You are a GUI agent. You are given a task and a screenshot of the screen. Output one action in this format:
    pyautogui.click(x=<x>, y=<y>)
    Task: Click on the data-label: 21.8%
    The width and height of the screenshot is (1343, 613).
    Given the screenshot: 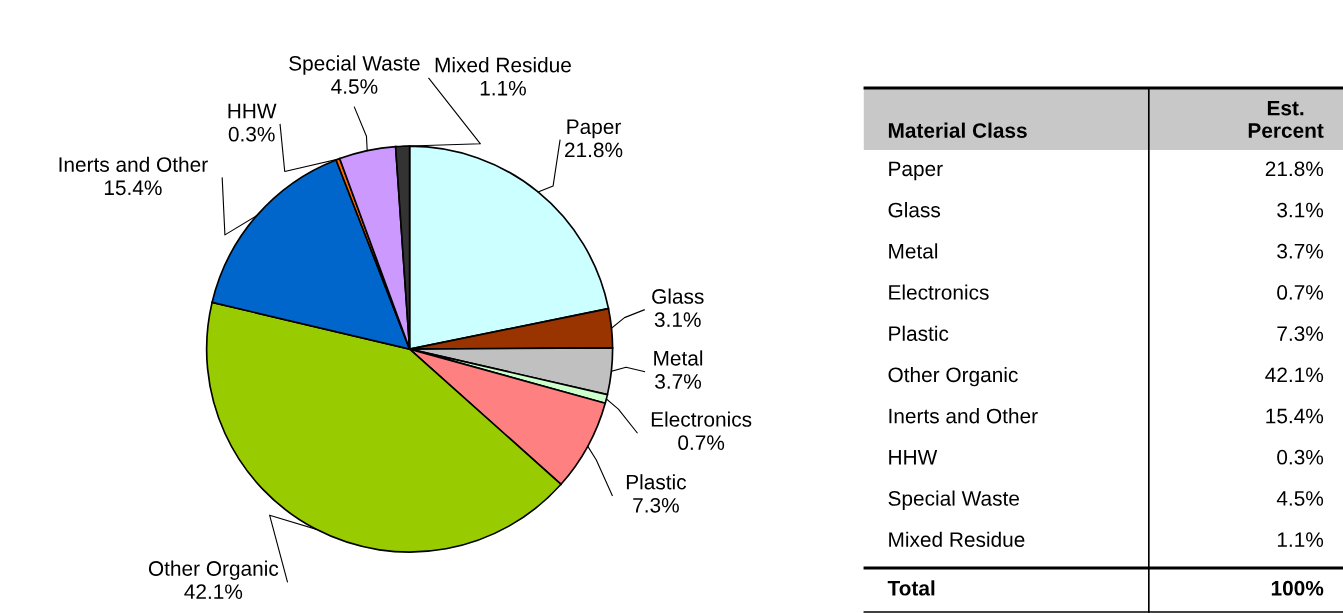 What is the action you would take?
    pyautogui.click(x=594, y=150)
    